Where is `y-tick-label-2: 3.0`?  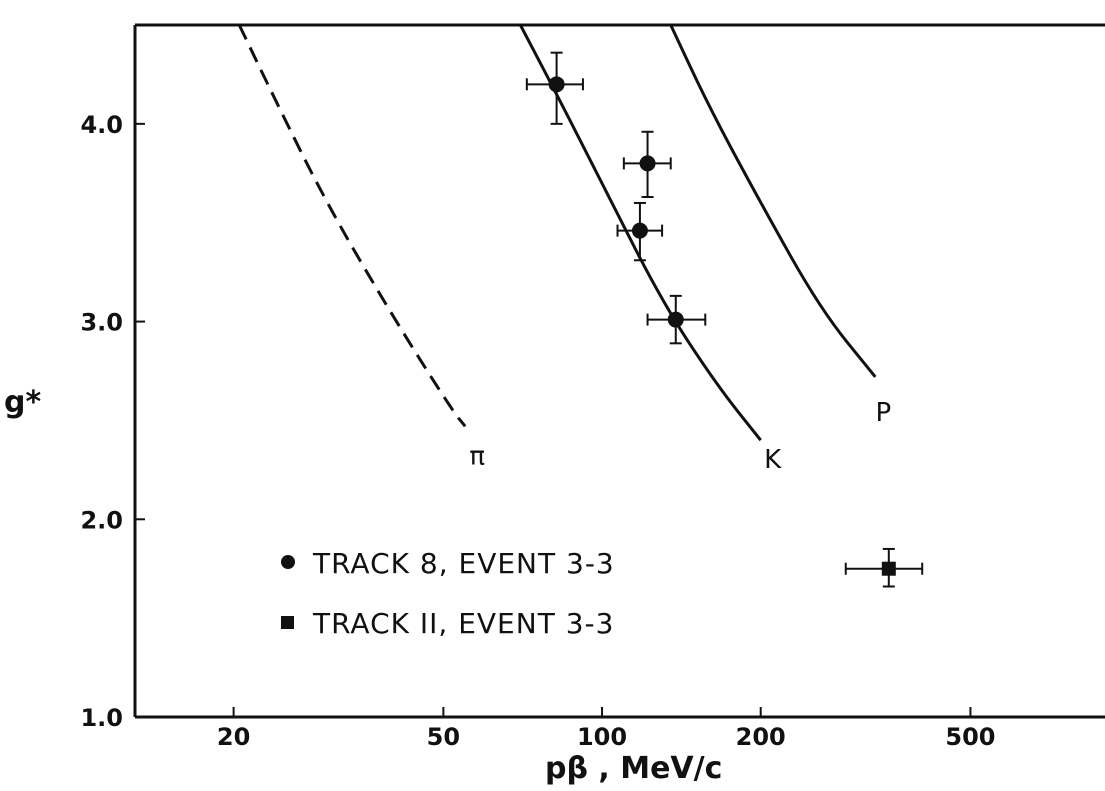
y-tick-label-2: 3.0 is located at coordinates (101, 323).